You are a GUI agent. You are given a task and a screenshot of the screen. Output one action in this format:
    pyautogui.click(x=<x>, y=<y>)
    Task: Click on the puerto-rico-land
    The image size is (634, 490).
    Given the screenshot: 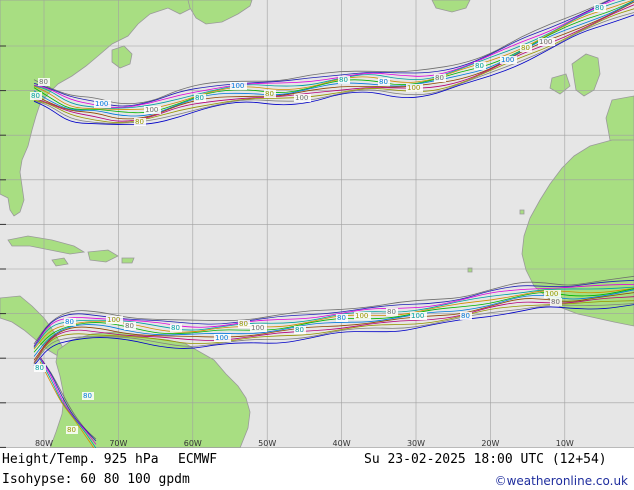 What is the action you would take?
    pyautogui.click(x=128, y=260)
    